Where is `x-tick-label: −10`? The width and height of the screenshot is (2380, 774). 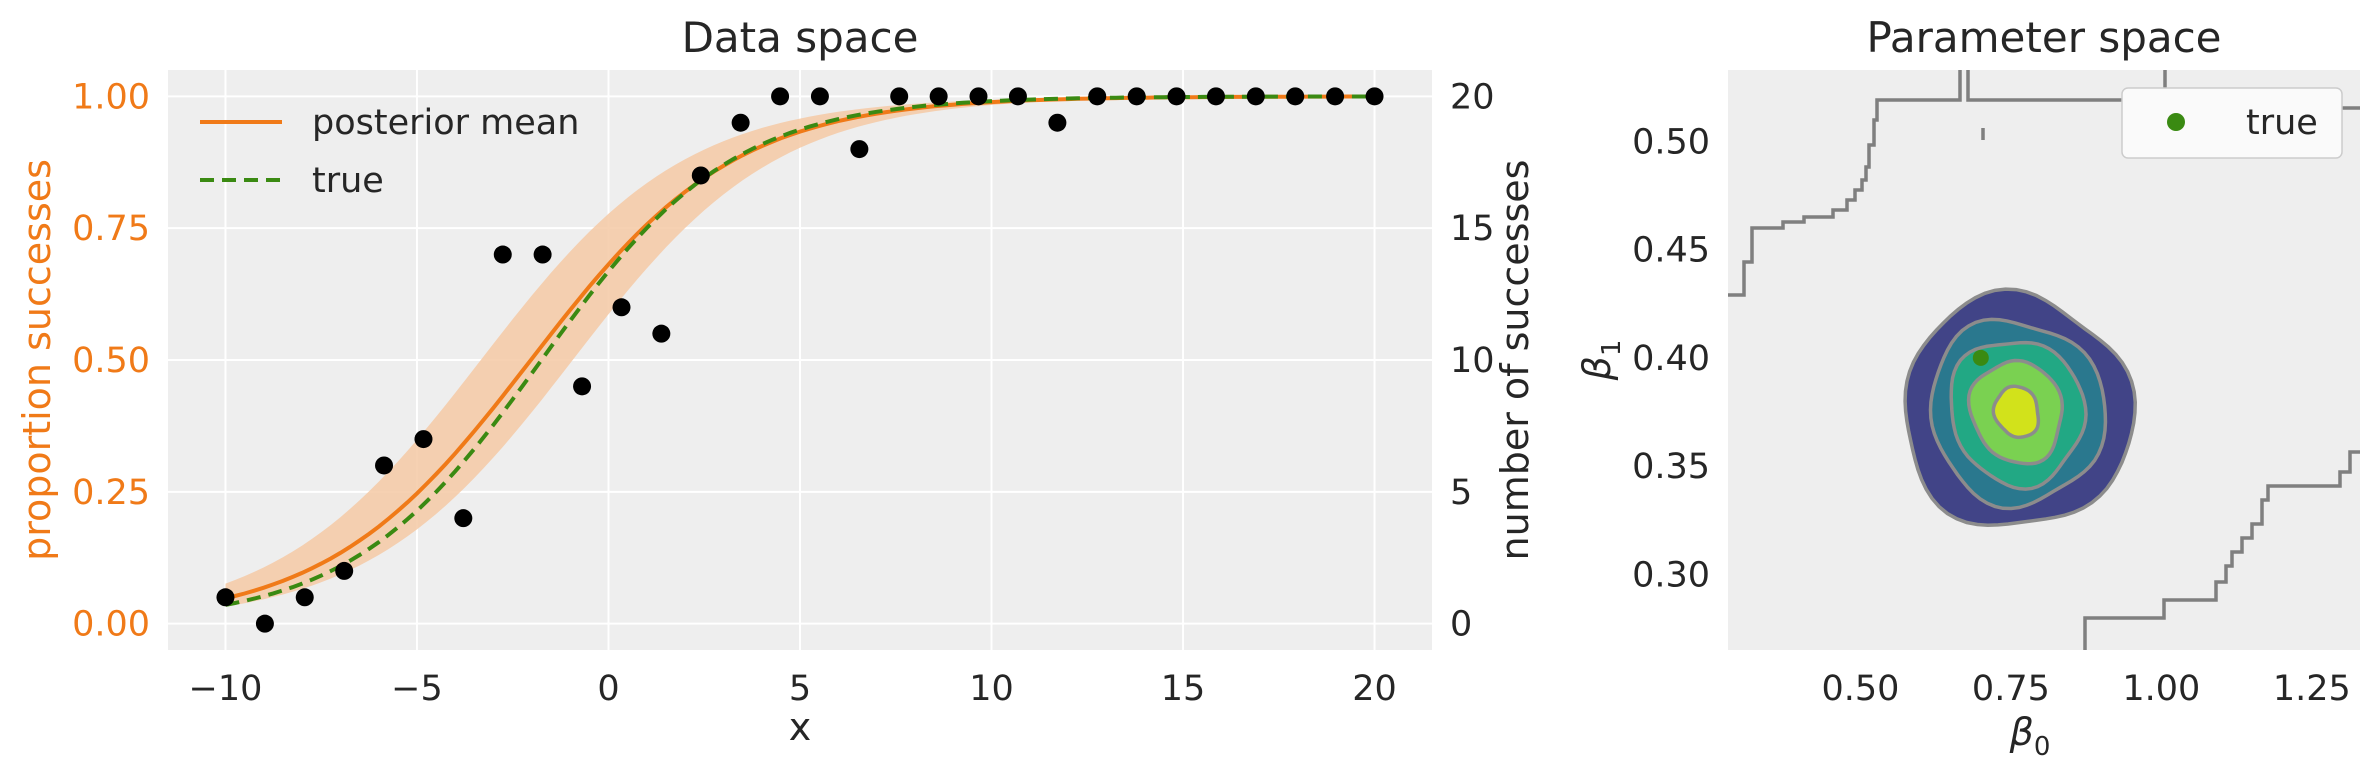
x-tick-label: −10 is located at coordinates (226, 689).